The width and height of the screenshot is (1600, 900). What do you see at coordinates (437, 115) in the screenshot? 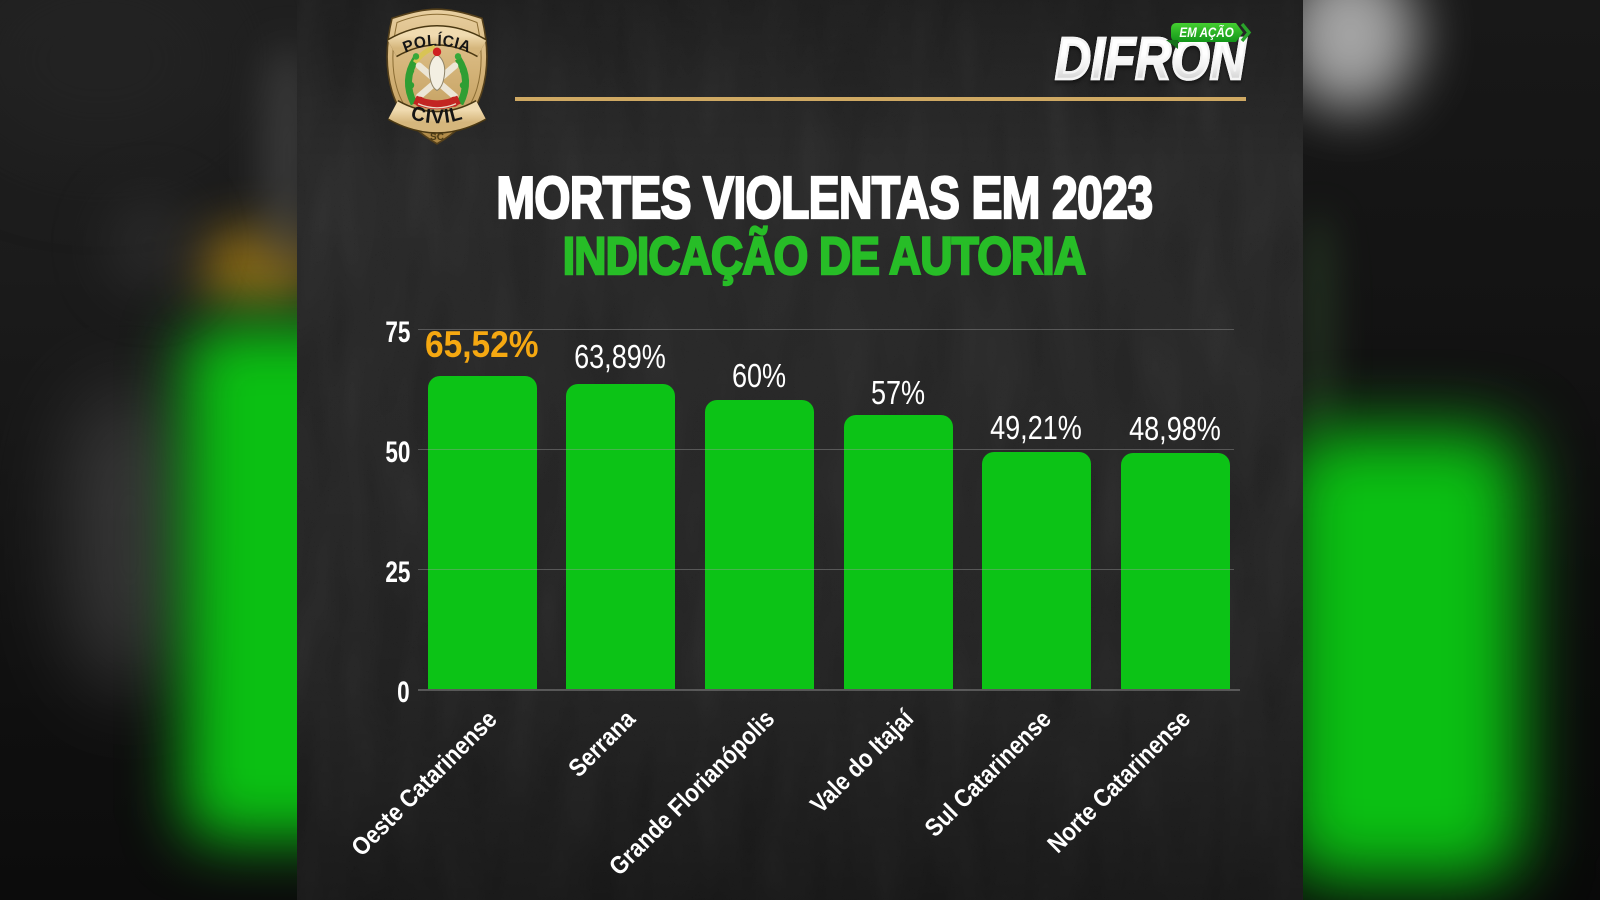
I see `svg-text: CIVIL` at bounding box center [437, 115].